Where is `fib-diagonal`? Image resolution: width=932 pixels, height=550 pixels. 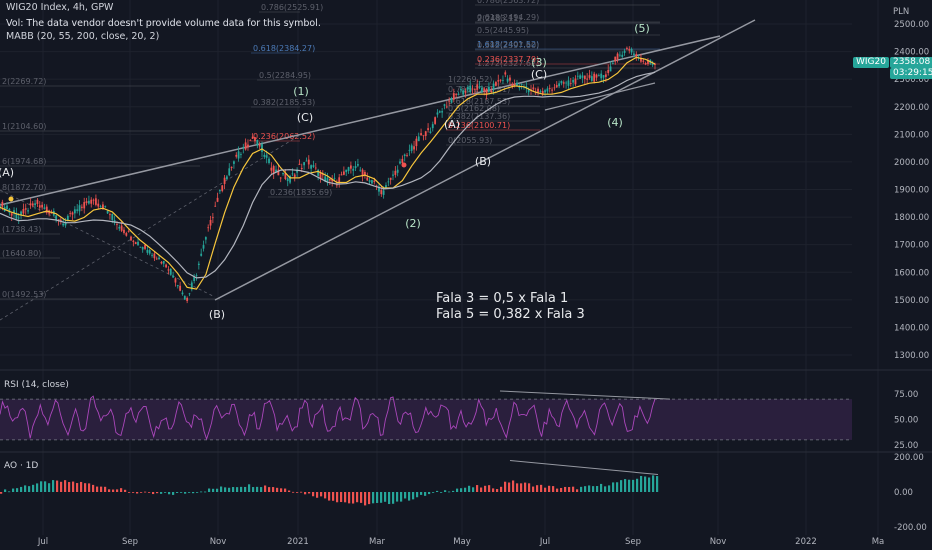 fib-diagonal is located at coordinates (108, 243).